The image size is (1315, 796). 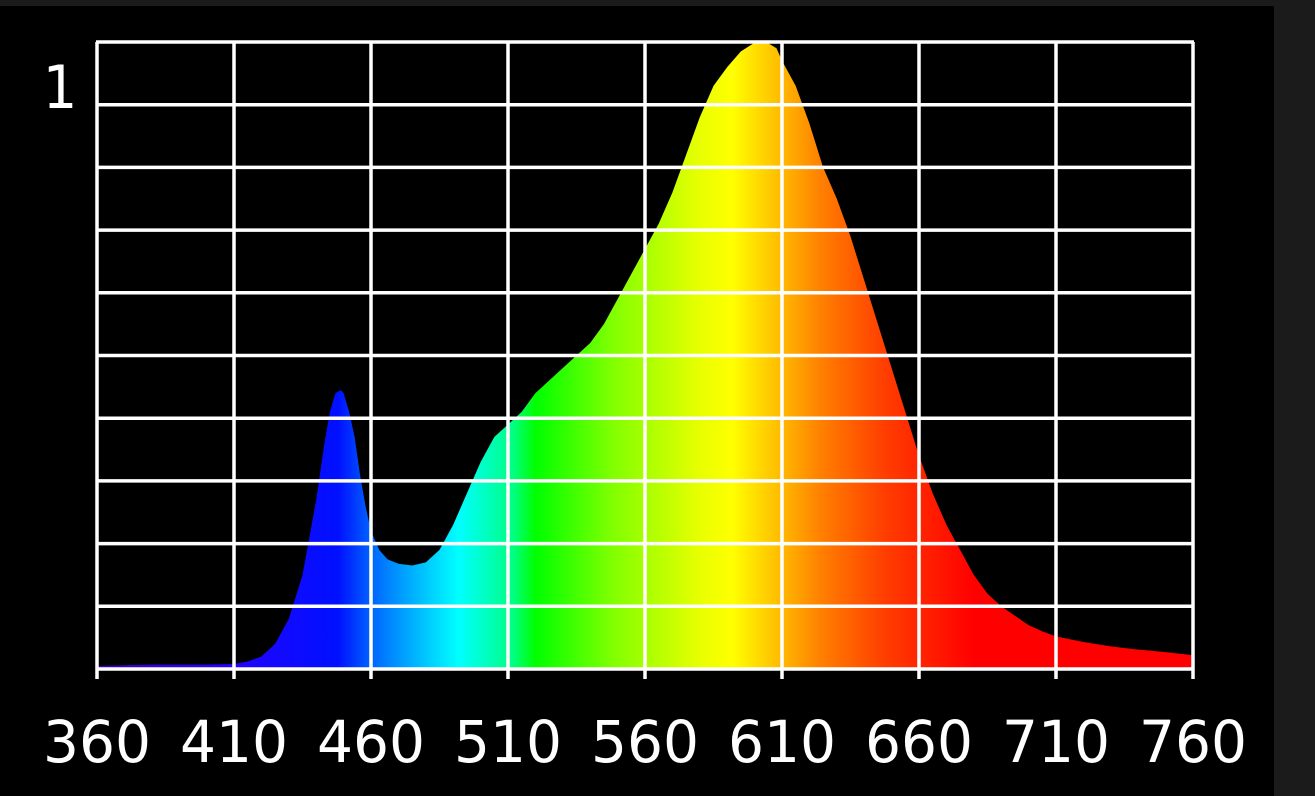 I want to click on x-tick-label-710: 710, so click(x=1056, y=742).